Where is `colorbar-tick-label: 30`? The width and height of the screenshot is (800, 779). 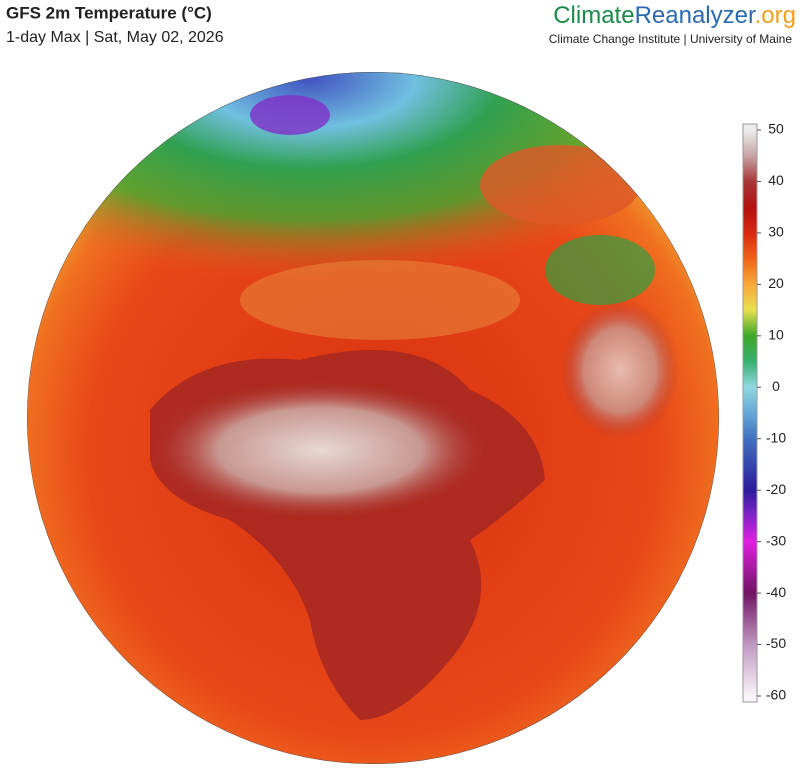 colorbar-tick-label: 30 is located at coordinates (776, 232).